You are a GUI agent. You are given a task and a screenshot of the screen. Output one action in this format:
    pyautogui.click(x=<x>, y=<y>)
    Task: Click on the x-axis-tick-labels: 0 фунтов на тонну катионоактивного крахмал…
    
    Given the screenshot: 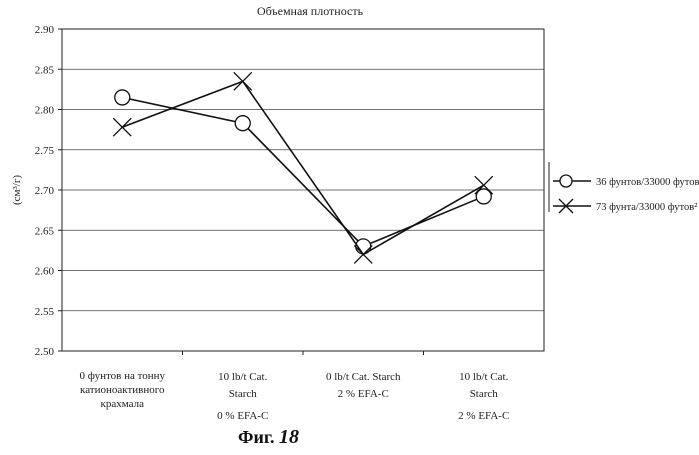 What is the action you would take?
    pyautogui.click(x=294, y=396)
    